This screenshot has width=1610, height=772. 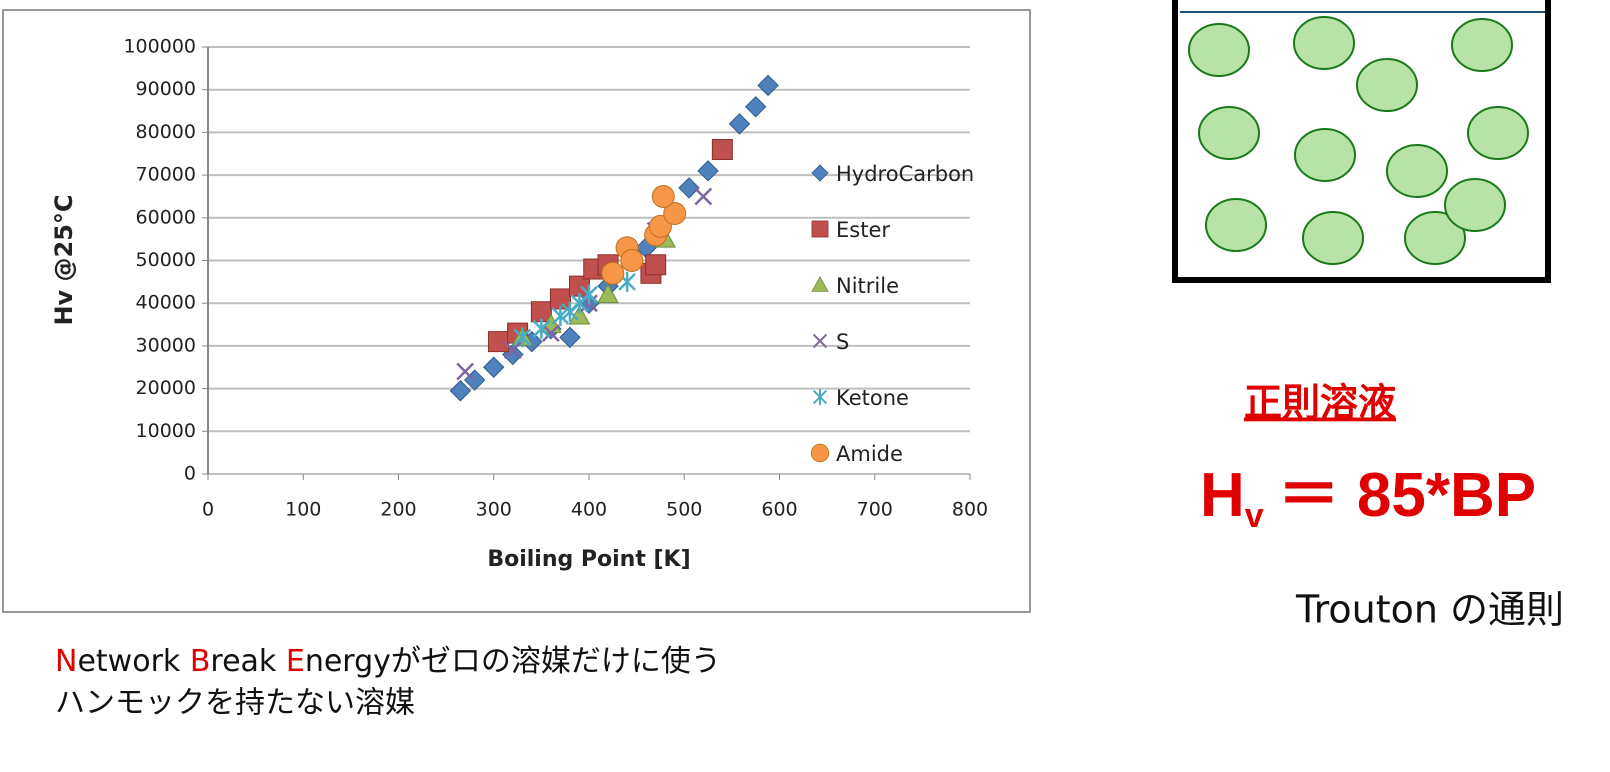 I want to click on legend-label: Ester, so click(x=863, y=230).